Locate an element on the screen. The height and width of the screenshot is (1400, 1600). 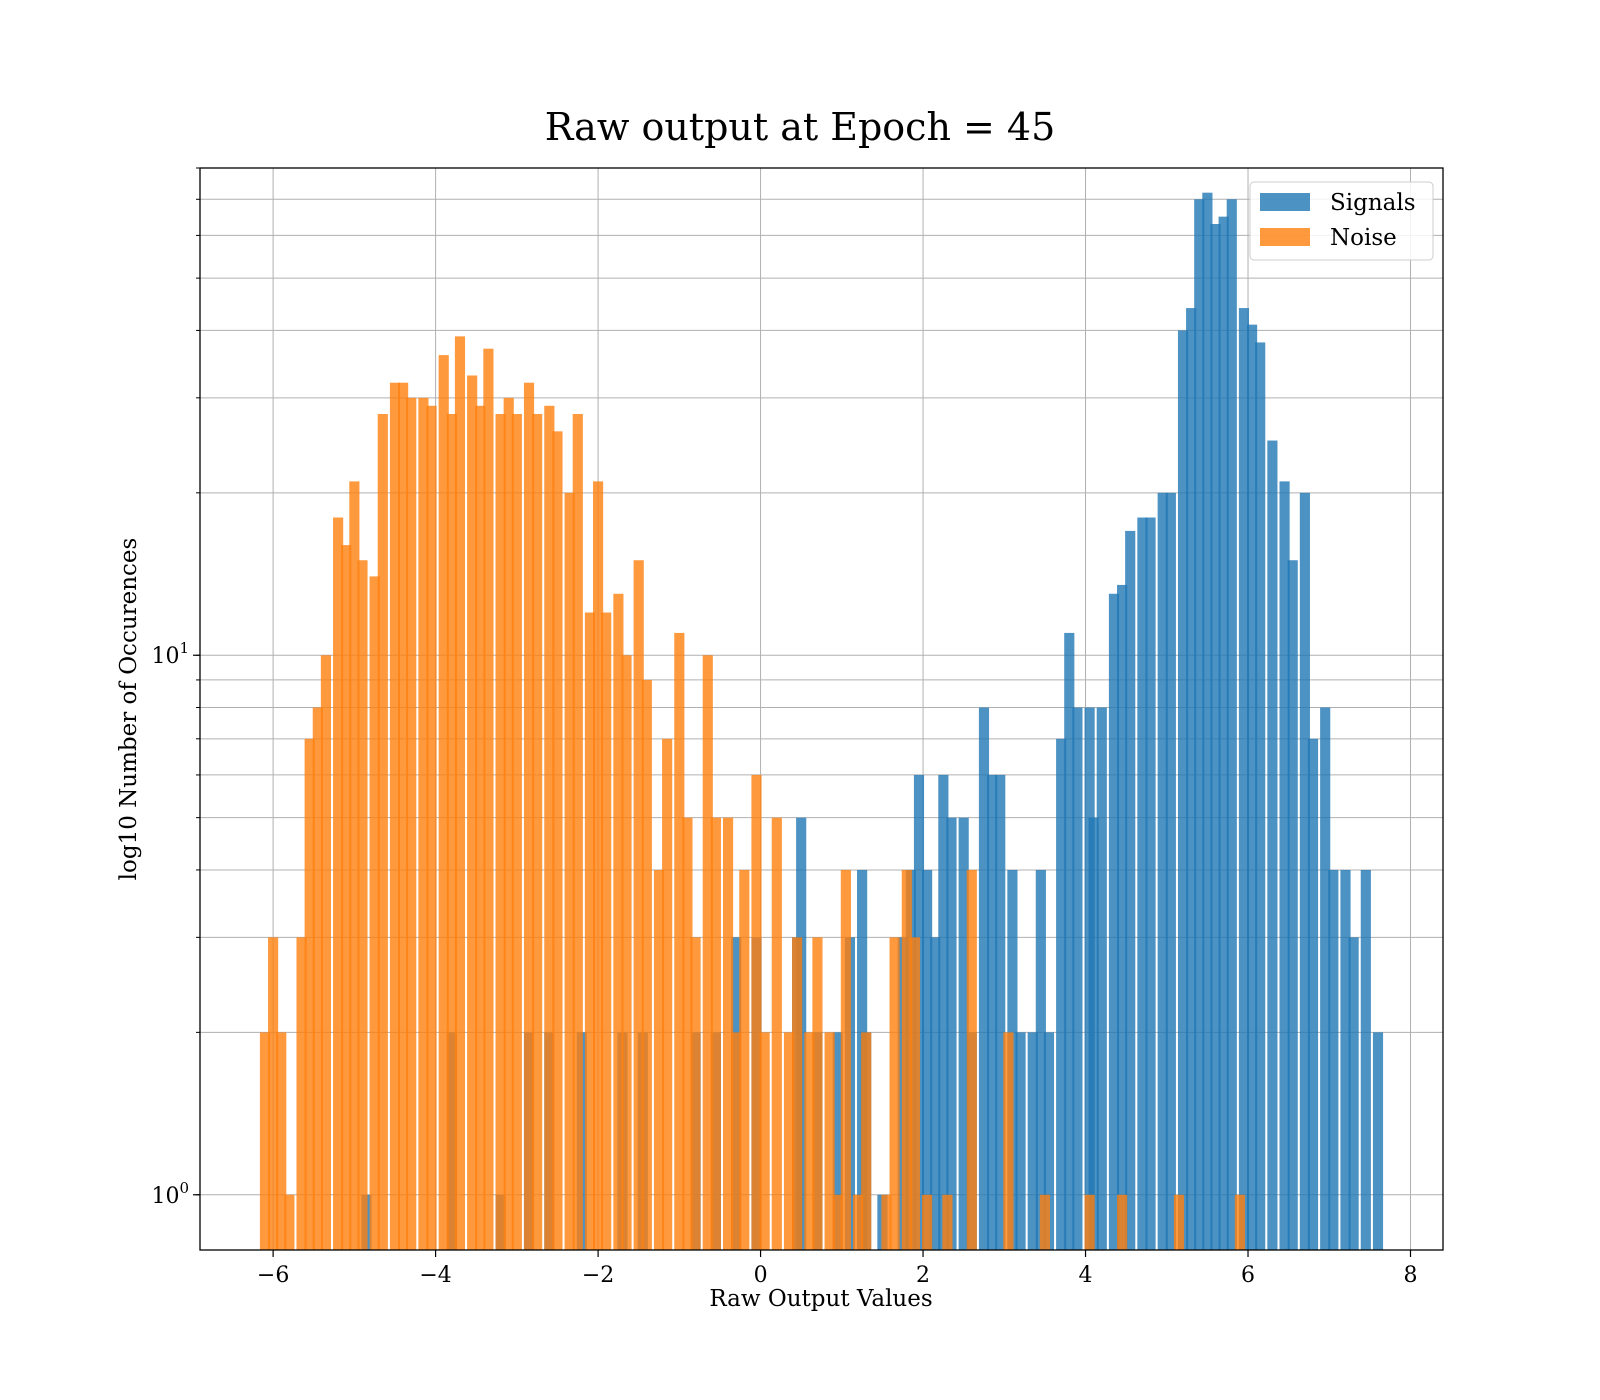
x-axis-label: Raw Output Values is located at coordinates (820, 1299).